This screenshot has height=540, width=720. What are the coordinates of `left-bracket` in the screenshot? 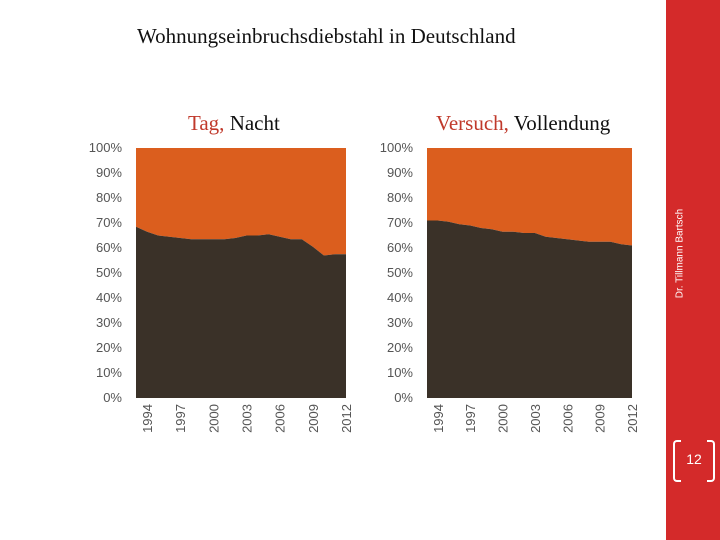 It's located at (677, 461).